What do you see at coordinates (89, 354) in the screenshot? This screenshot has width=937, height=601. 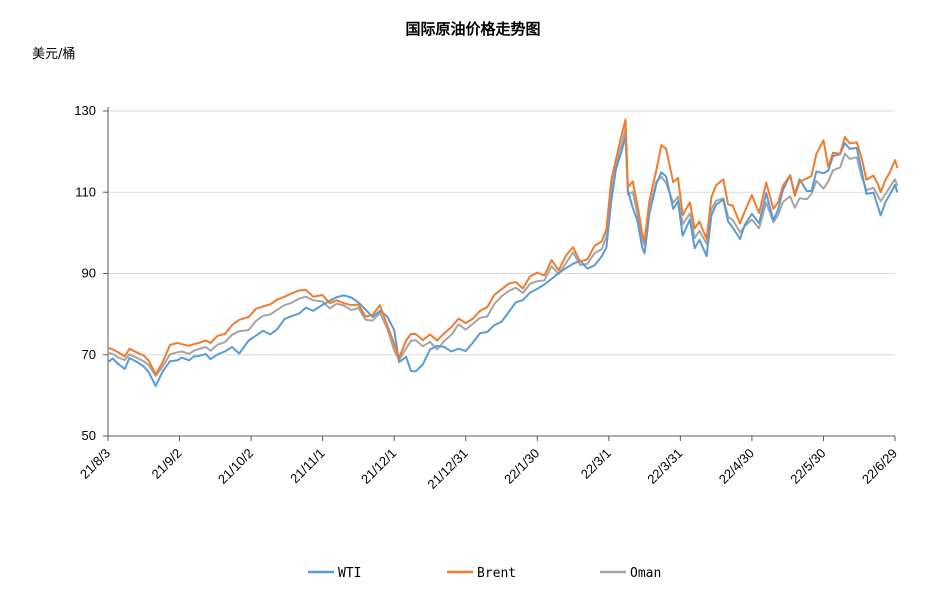 I see `y-tick-label: 70` at bounding box center [89, 354].